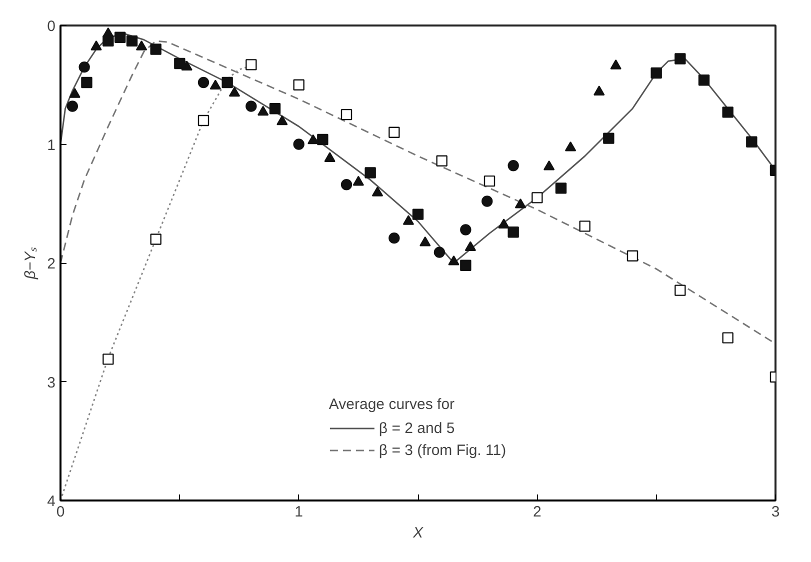  I want to click on y-tick-label: 1, so click(51, 145).